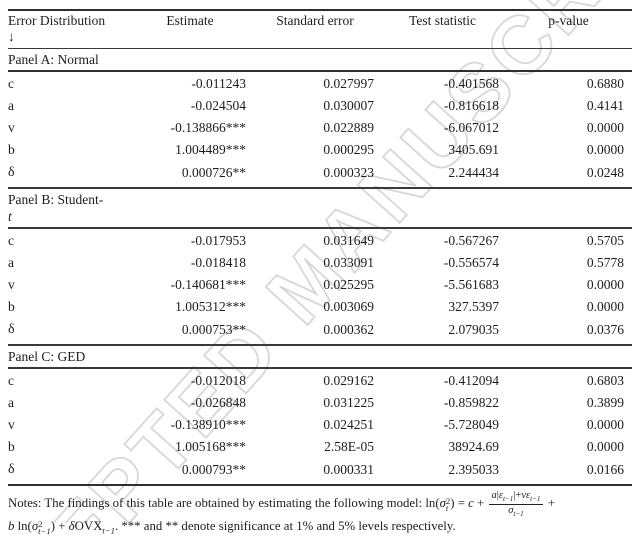 Image resolution: width=640 pixels, height=537 pixels. Describe the element at coordinates (605, 402) in the screenshot. I see `p-value: 0.3899` at that location.